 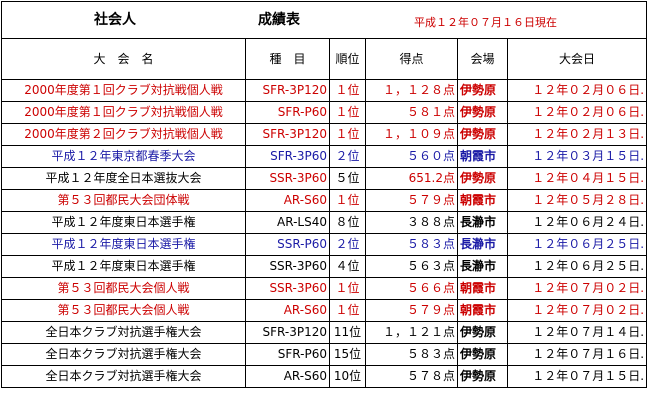 I want to click on table-row: 全日本クラブ対抗選手権大会 SFR-P60 15位 ５８３点 伊勢原 １２年０７月１６日., so click(x=324, y=354).